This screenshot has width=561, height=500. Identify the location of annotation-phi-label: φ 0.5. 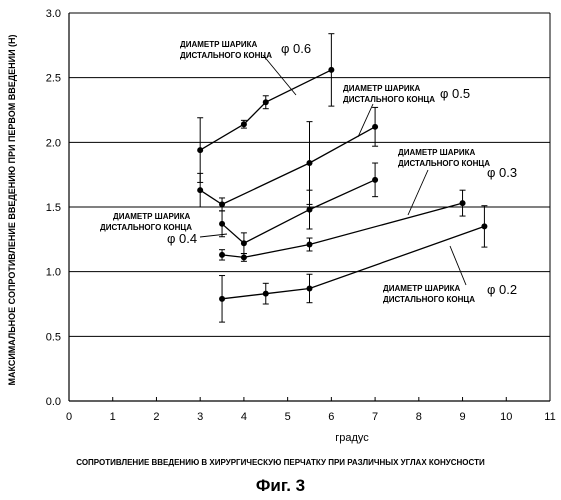
(455, 93).